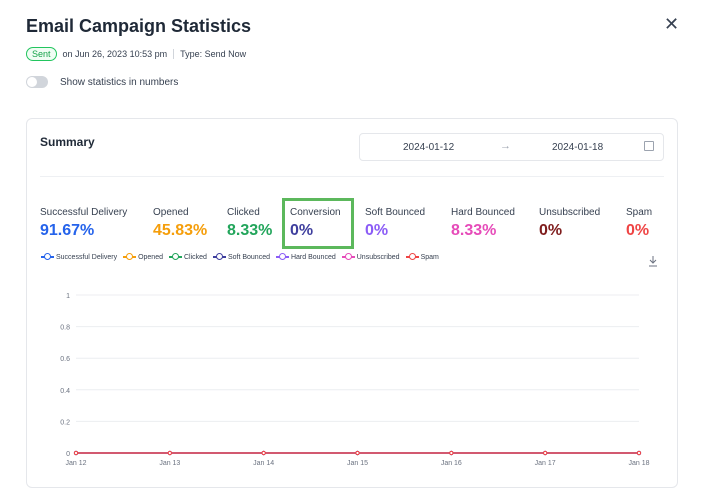  What do you see at coordinates (65, 359) in the screenshot?
I see `y-tick-label: 0.6` at bounding box center [65, 359].